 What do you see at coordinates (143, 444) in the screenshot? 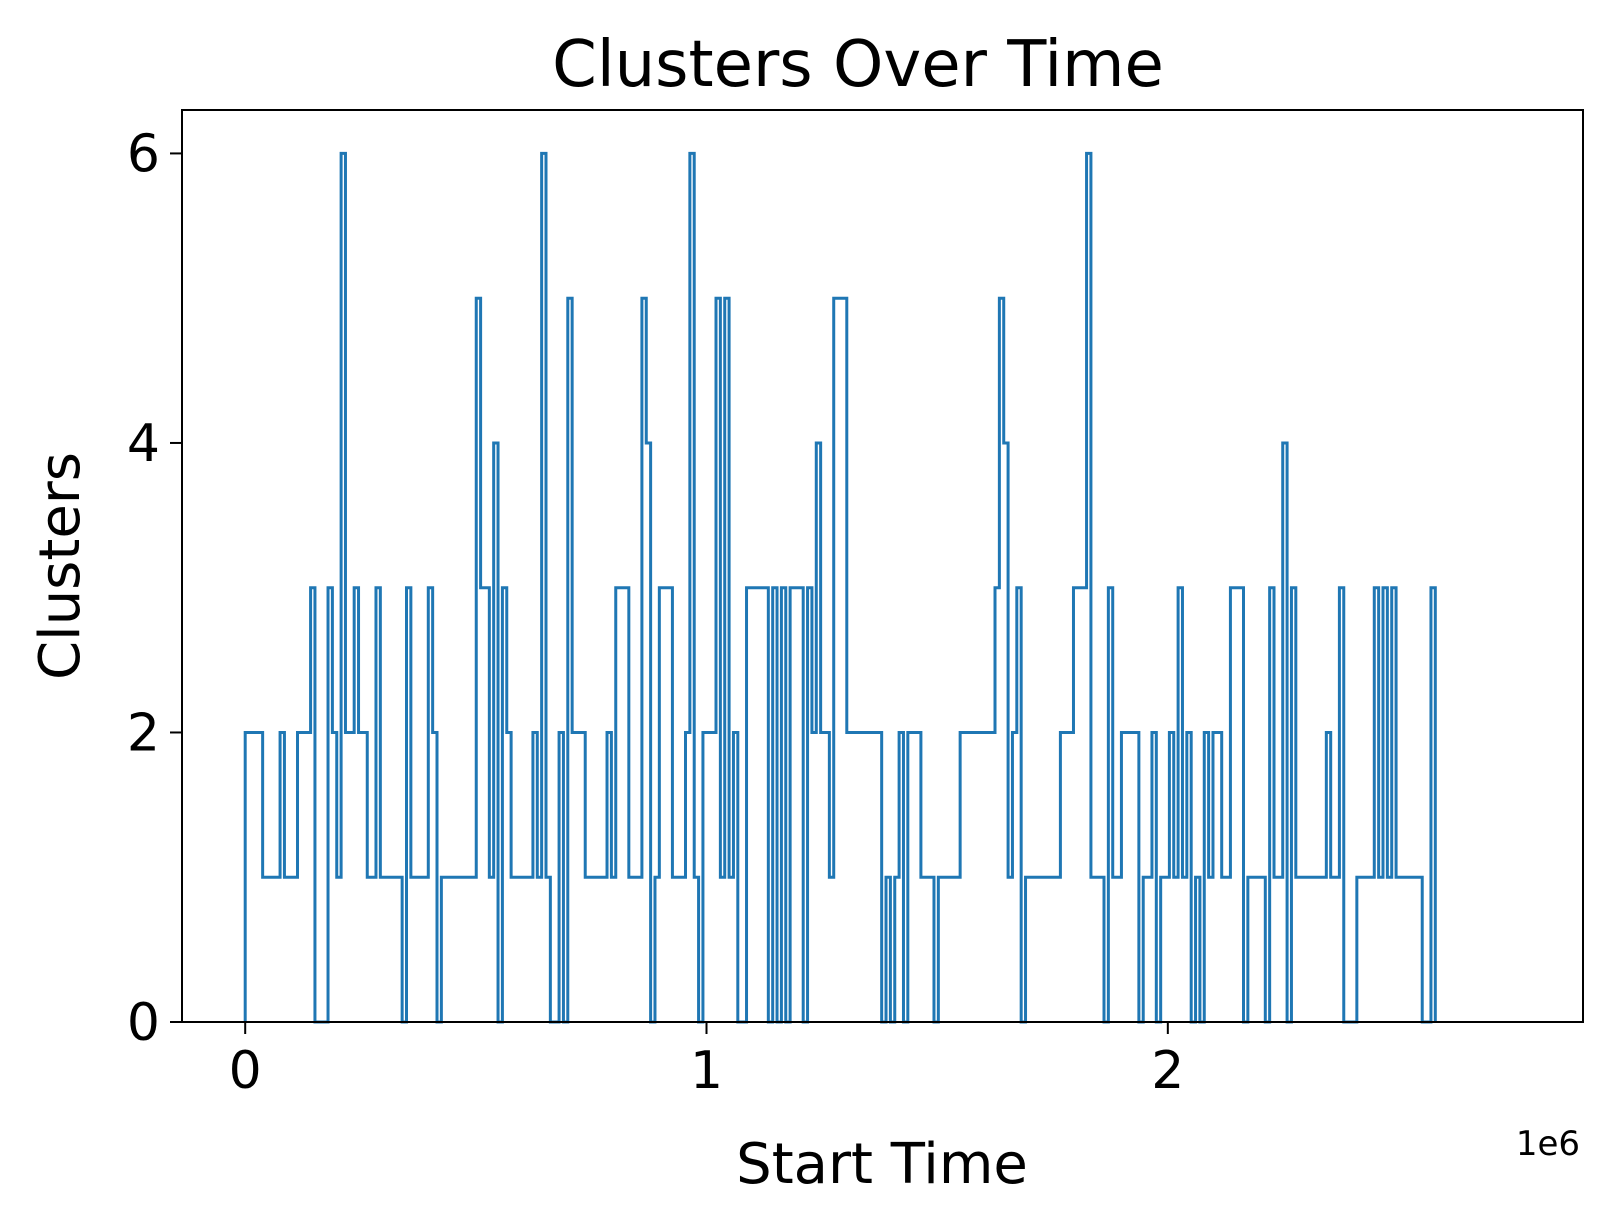
I see `y-tick-label: 4` at bounding box center [143, 444].